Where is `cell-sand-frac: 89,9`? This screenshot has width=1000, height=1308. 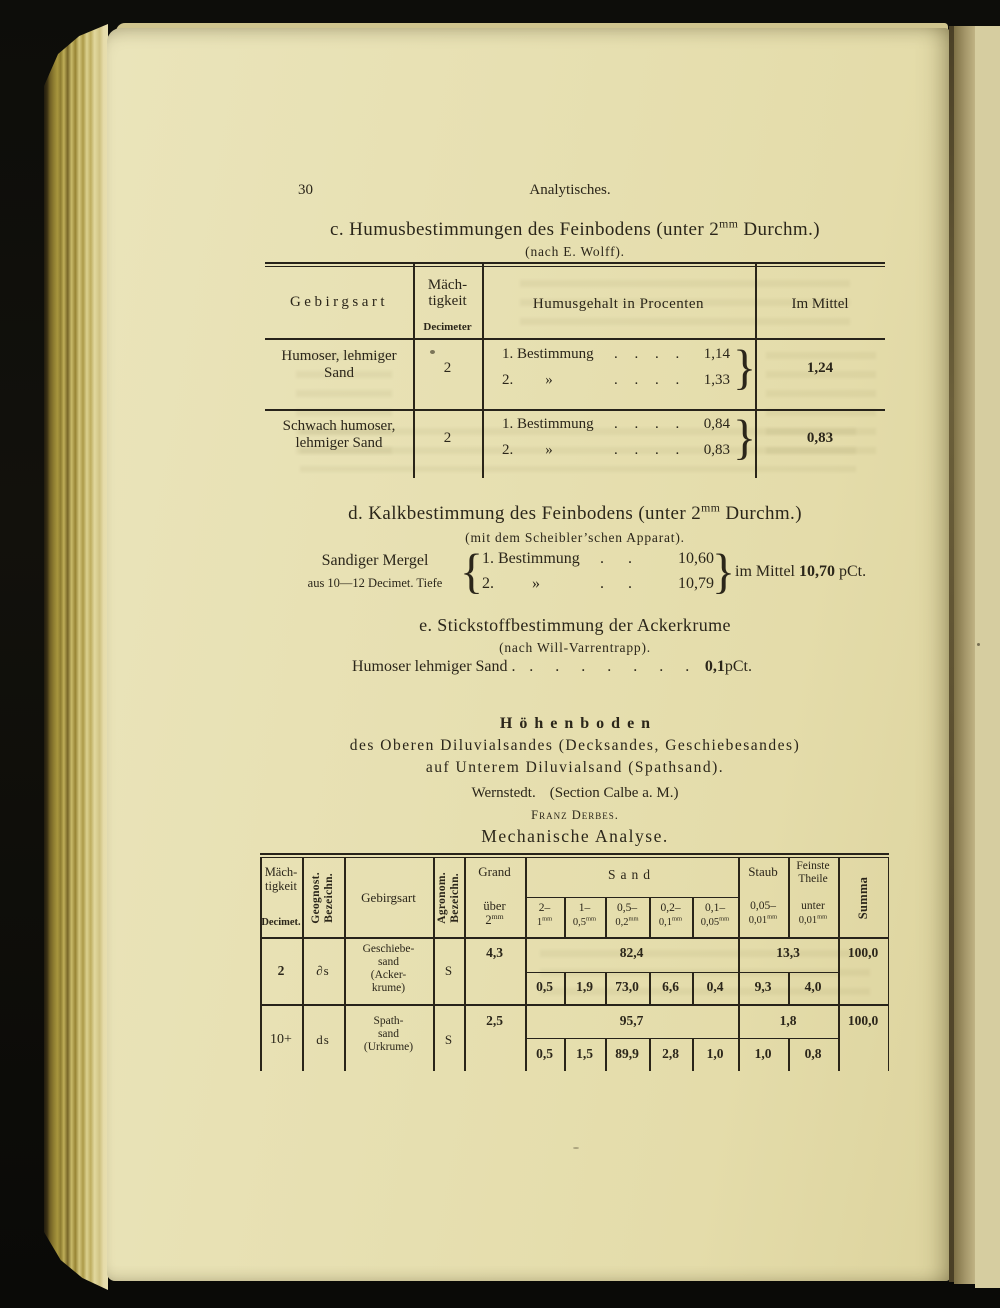
cell-sand-frac: 89,9 is located at coordinates (627, 1053).